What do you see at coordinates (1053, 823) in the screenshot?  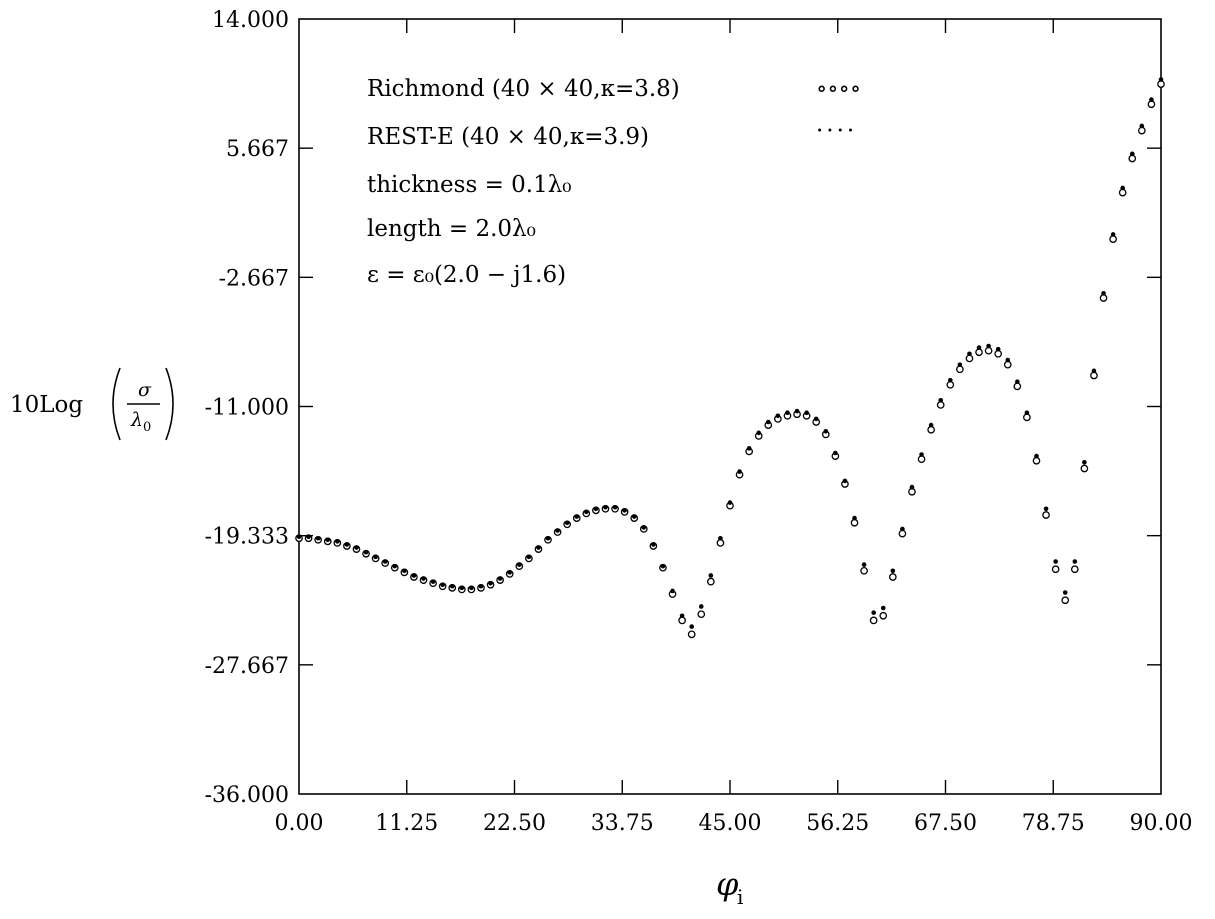 I see `x-tick-label: 78.75` at bounding box center [1053, 823].